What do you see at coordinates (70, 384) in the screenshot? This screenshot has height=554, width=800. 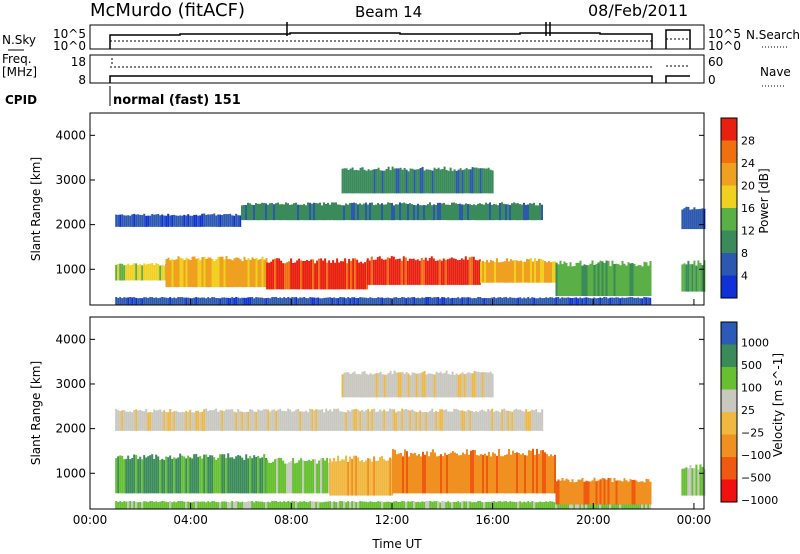 I see `y-tick-label: 3000` at bounding box center [70, 384].